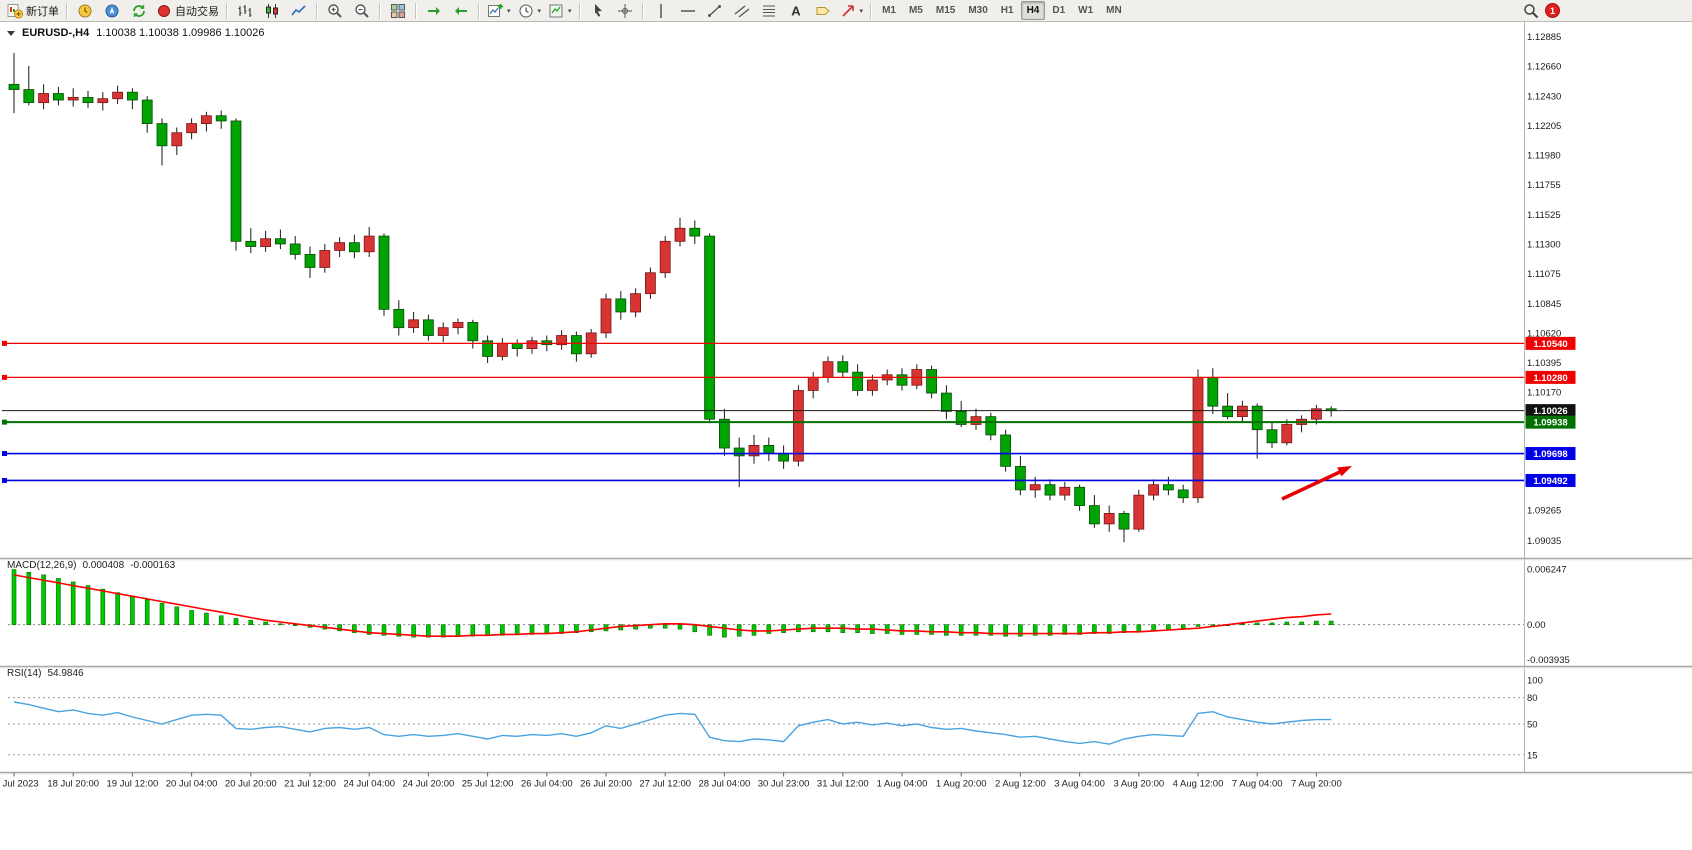 This screenshot has height=850, width=1692. I want to click on line-chart-button, so click(299, 11).